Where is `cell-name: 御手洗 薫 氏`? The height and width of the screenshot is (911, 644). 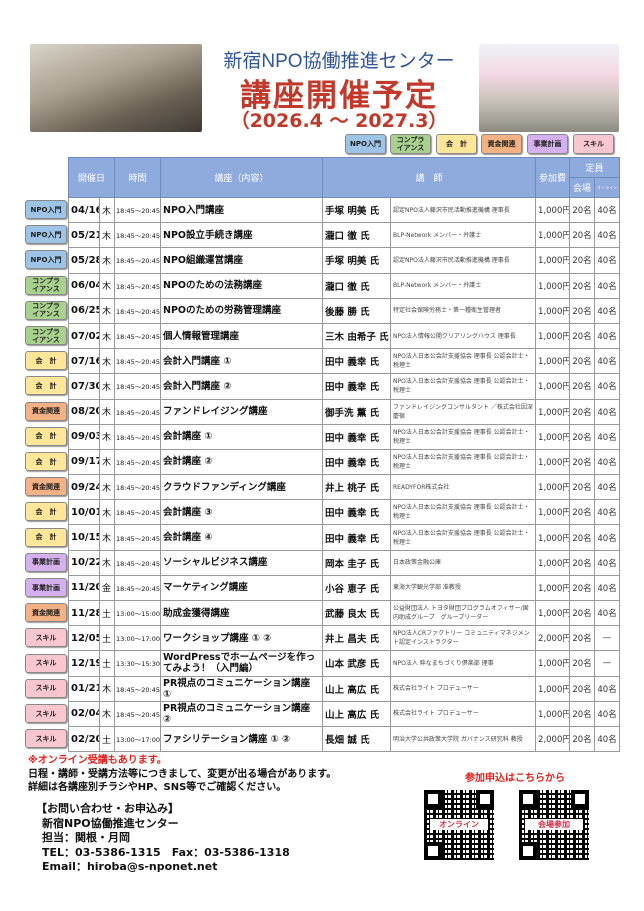
cell-name: 御手洗 薫 氏 is located at coordinates (357, 411).